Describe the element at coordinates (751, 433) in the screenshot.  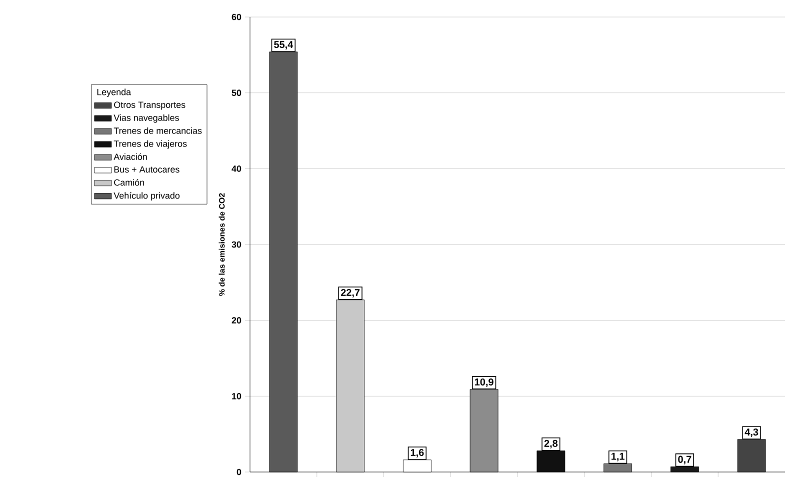
I see `data-label: 4,3` at that location.